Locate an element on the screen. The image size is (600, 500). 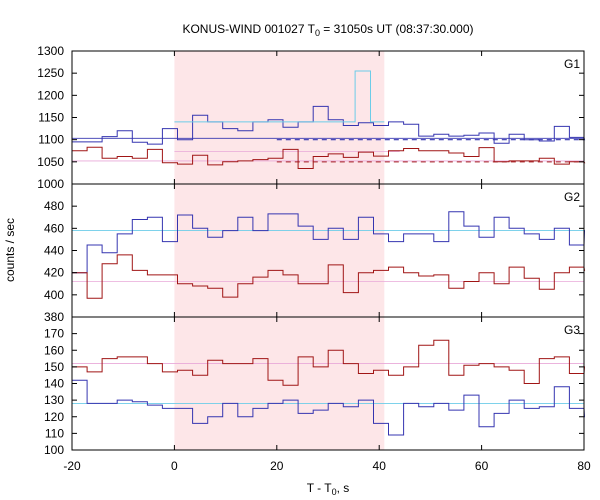
x-tick-label: 20 is located at coordinates (277, 466).